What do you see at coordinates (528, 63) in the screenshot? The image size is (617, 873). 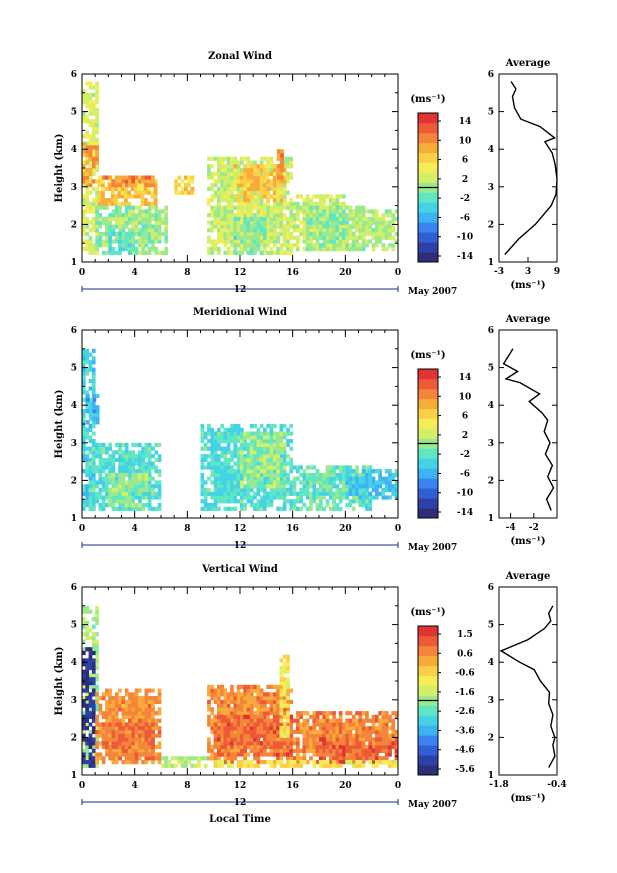 I see `profile-title: Average` at bounding box center [528, 63].